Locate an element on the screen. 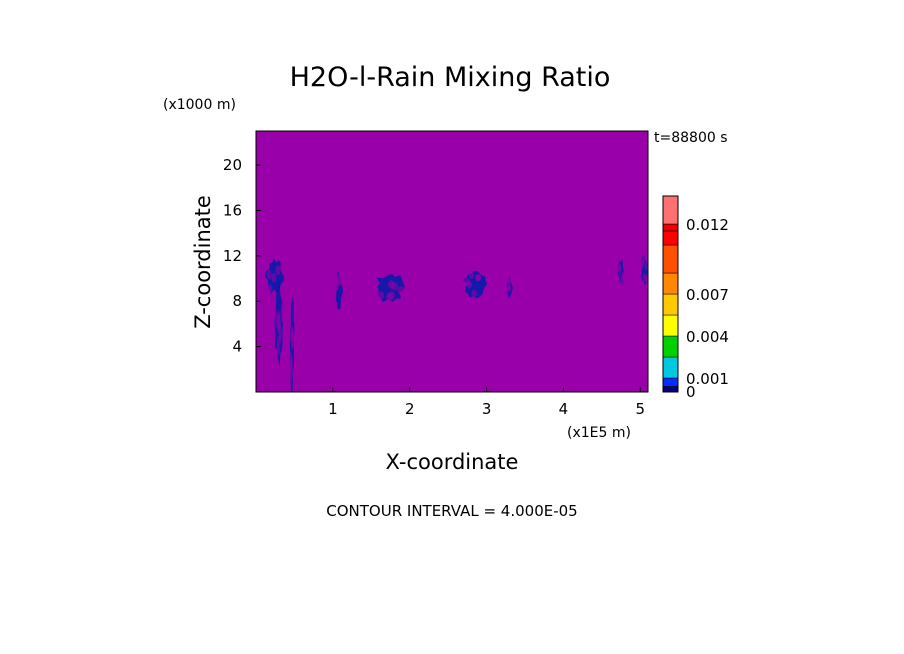  chart-title: H2O-l-Rain Mixing Ratio is located at coordinates (450, 77).